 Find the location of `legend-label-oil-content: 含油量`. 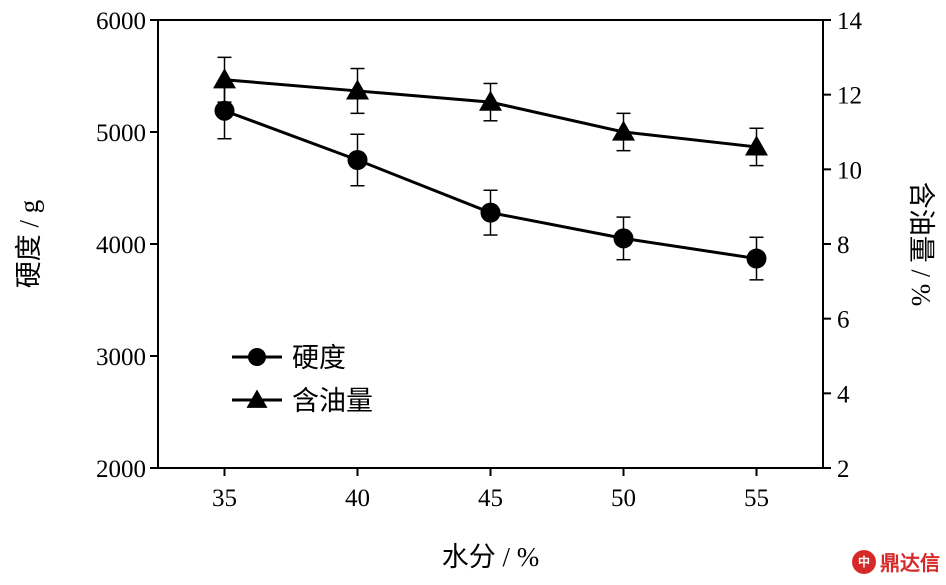

legend-label-oil-content: 含油量 is located at coordinates (332, 401).